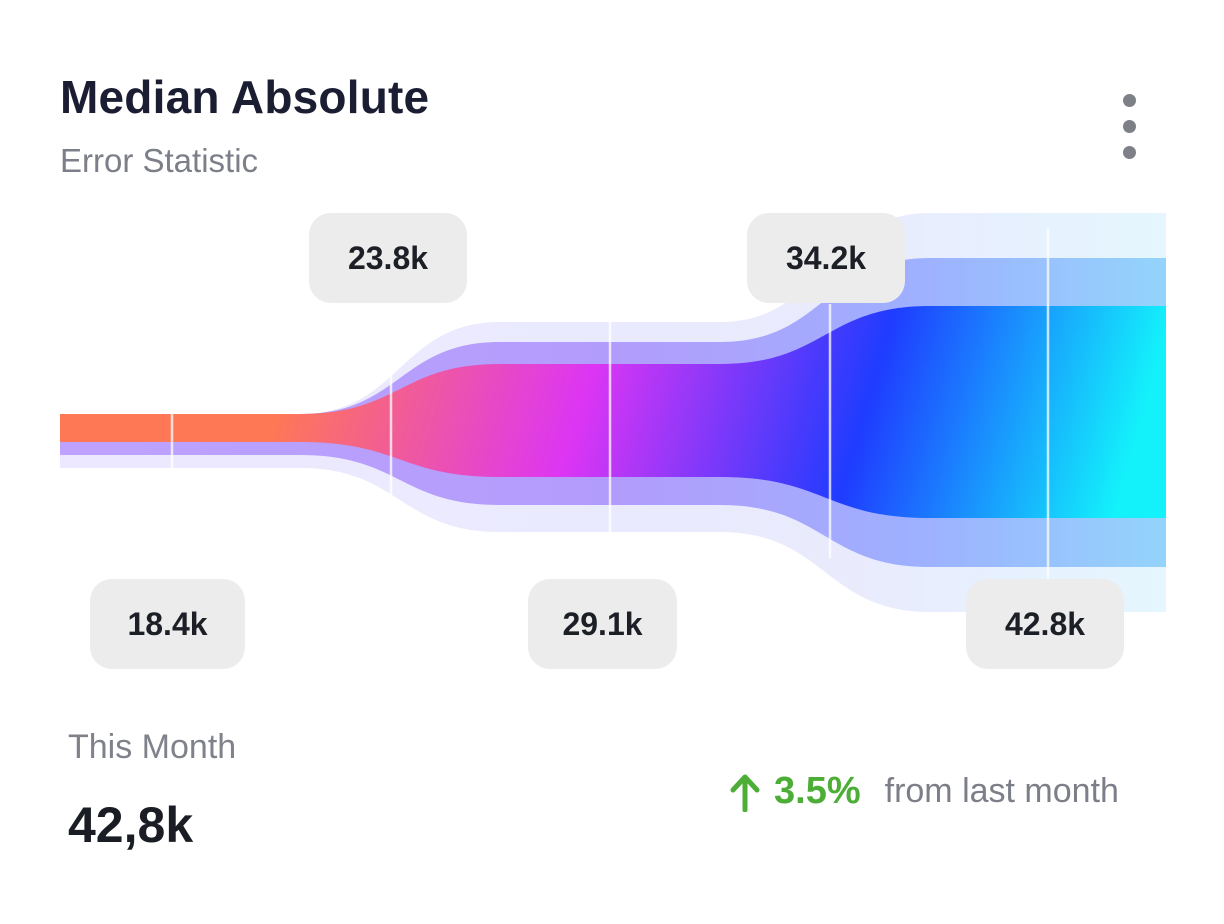 This screenshot has width=1224, height=924. Describe the element at coordinates (159, 160) in the screenshot. I see `card-subtitle: Error Statistic` at that location.